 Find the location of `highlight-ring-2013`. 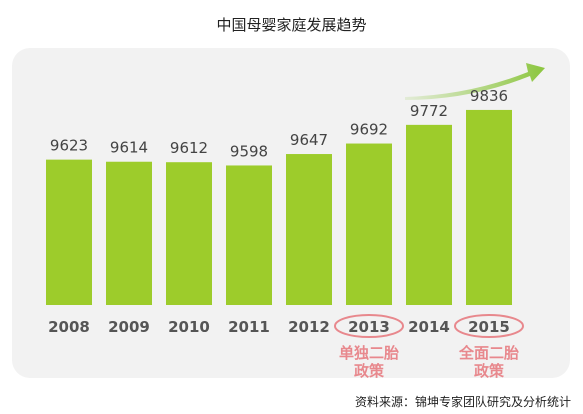

highlight-ring-2013 is located at coordinates (369, 326).